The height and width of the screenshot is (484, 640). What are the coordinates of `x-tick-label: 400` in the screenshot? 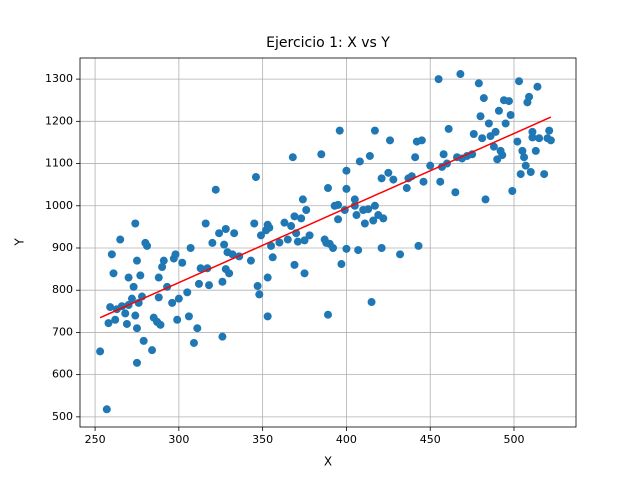 It's located at (346, 439).